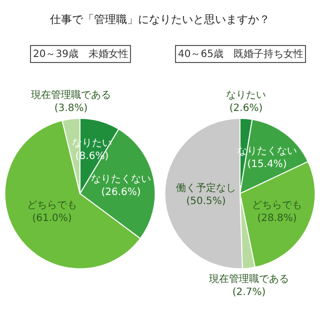 This screenshot has width=320, height=320. I want to click on chart-subtitle: 20～39歳 未婚女性, so click(80, 54).